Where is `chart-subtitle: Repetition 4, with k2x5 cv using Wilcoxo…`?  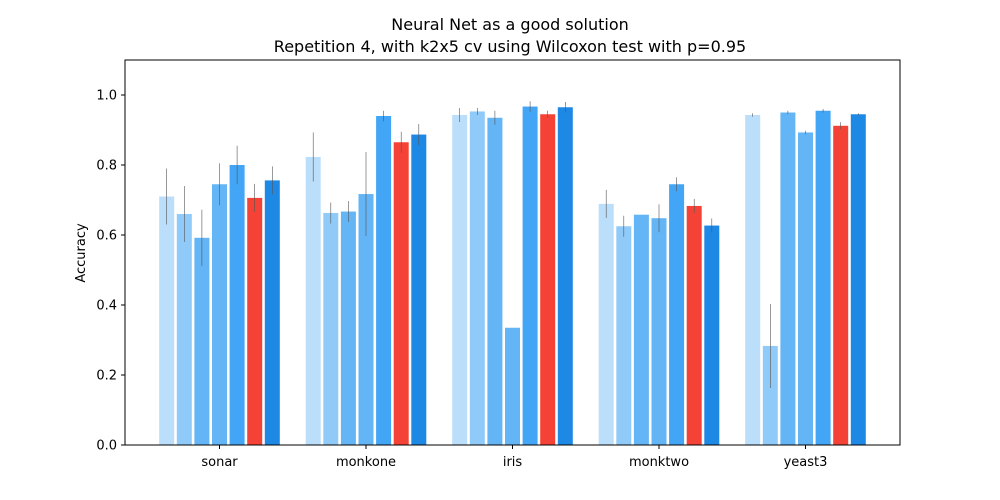 chart-subtitle: Repetition 4, with k2x5 cv using Wilcoxo… is located at coordinates (510, 46).